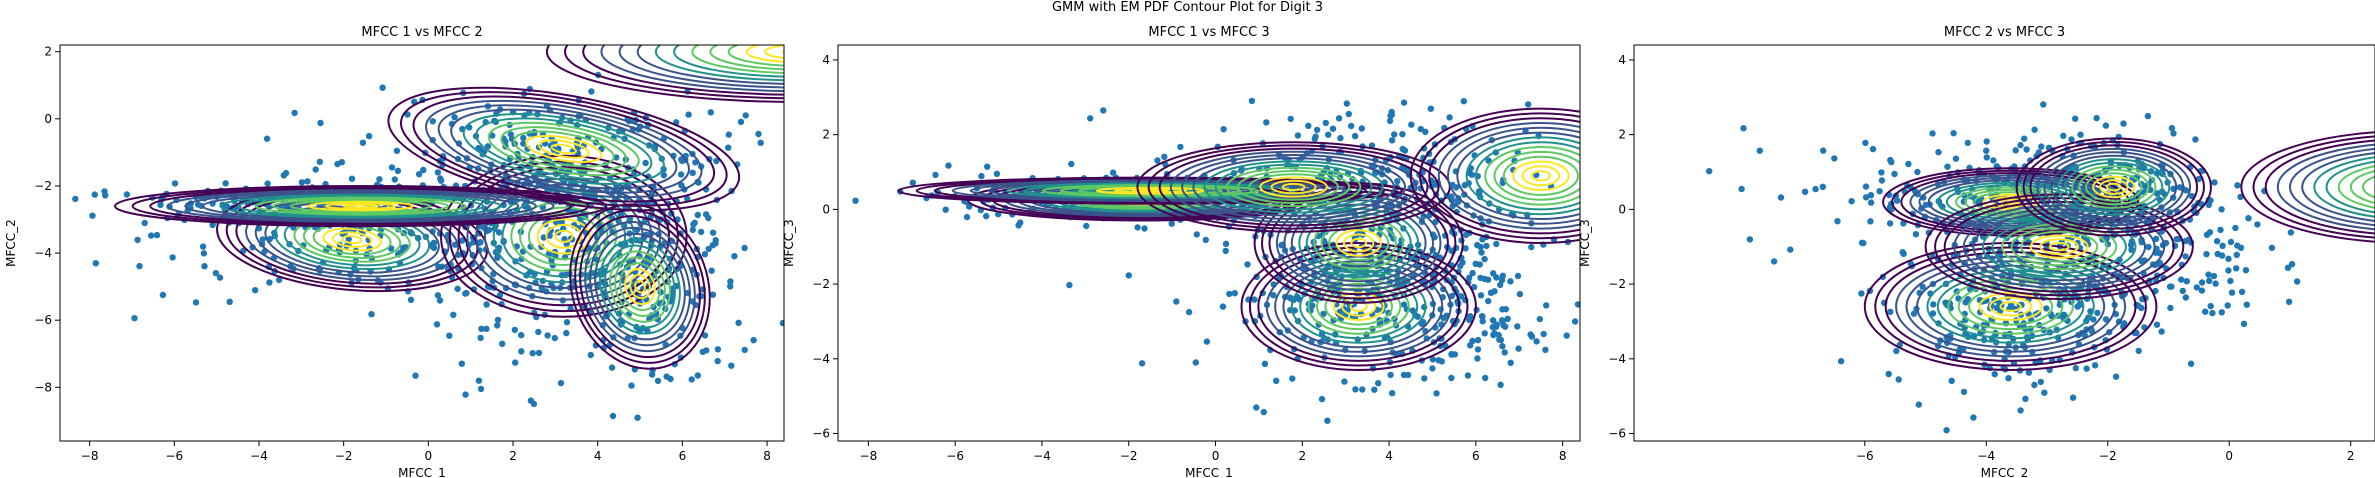 Image resolution: width=2375 pixels, height=478 pixels. Describe the element at coordinates (789, 243) in the screenshot. I see `y-axis-label: MFCC_3` at that location.